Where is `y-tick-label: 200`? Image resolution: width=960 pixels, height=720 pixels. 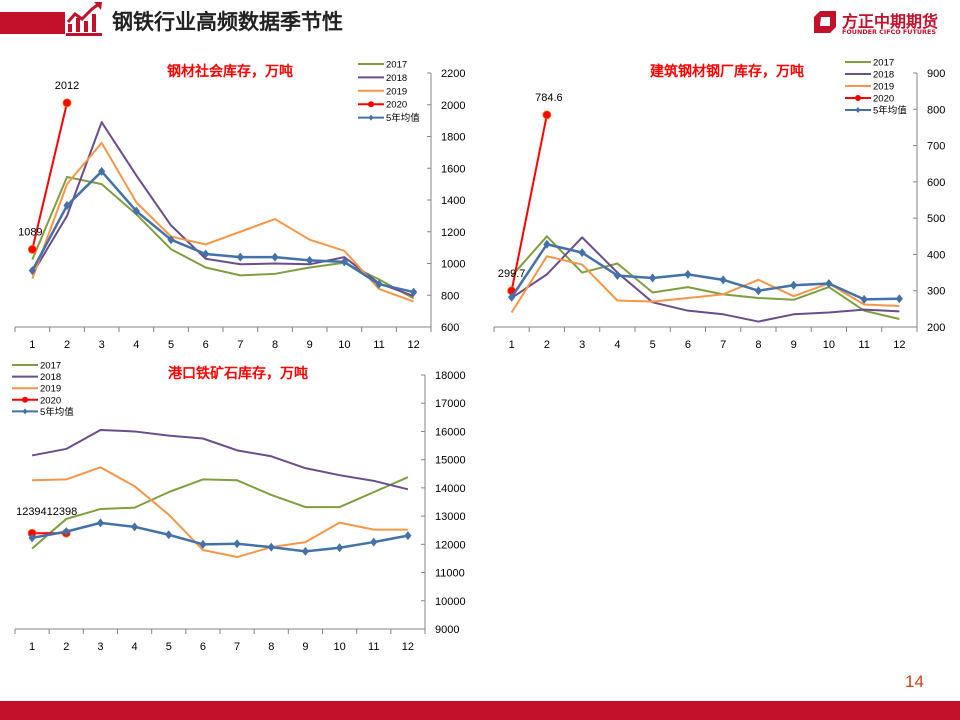 y-tick-label: 200 is located at coordinates (936, 328).